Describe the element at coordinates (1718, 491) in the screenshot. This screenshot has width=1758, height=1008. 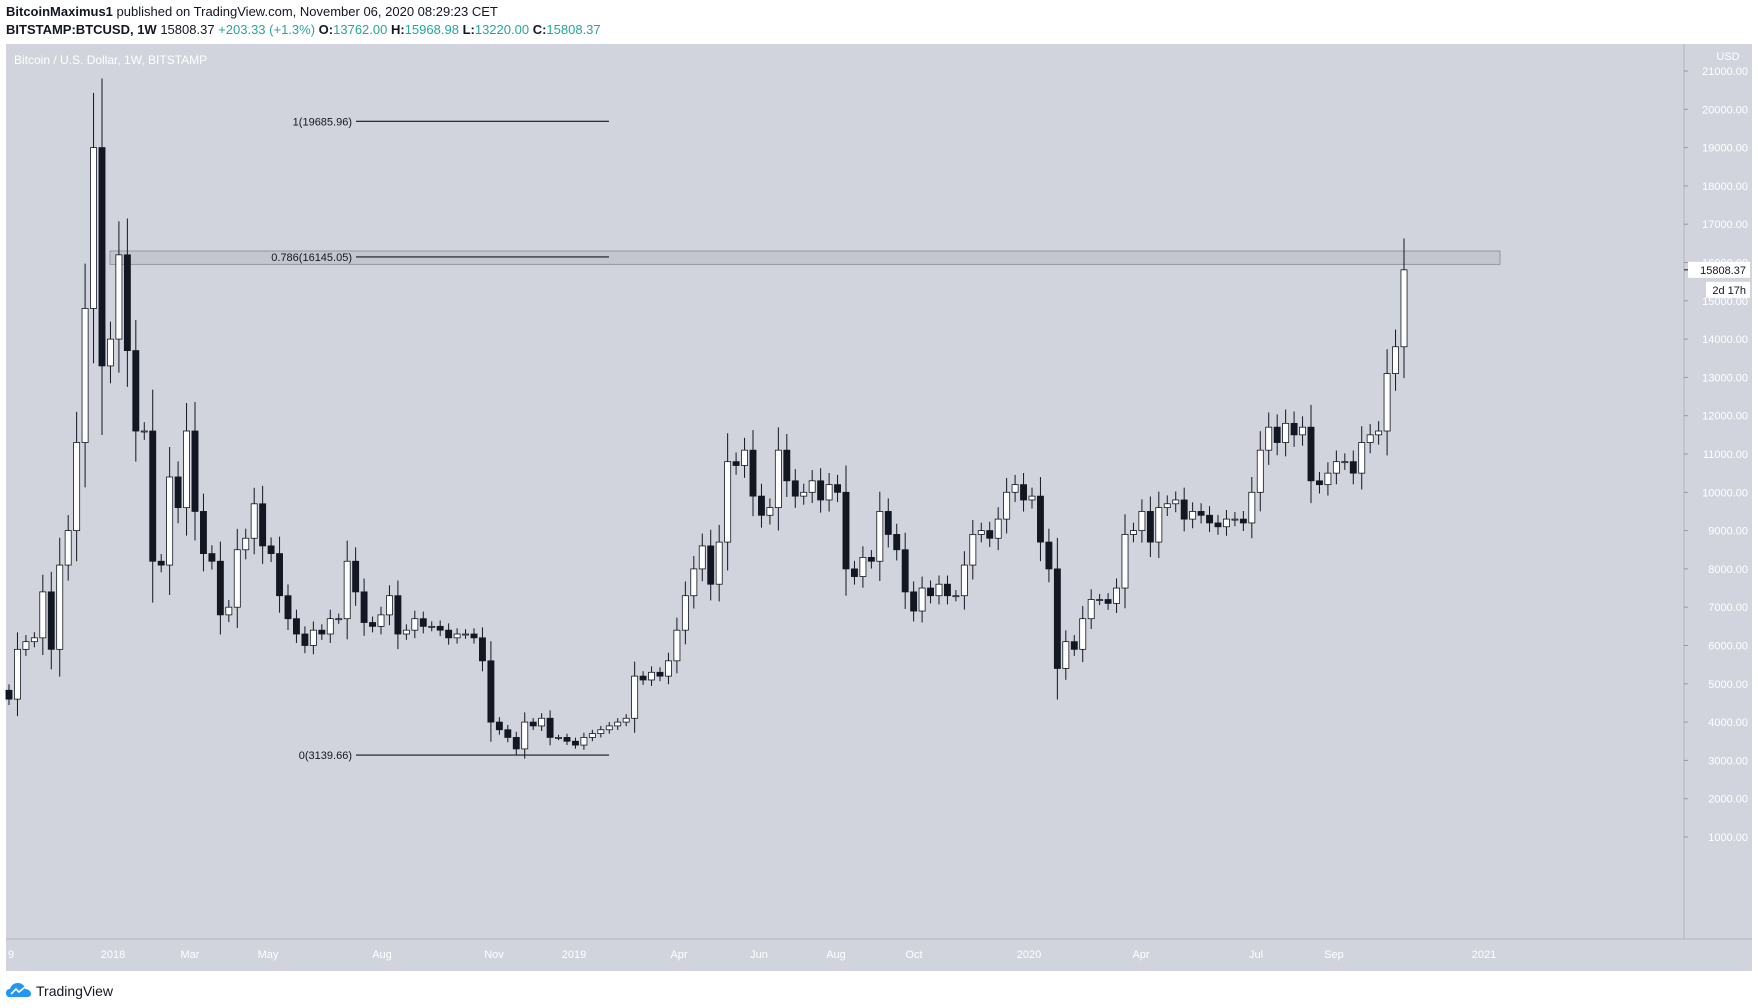
I see `price-axis` at that location.